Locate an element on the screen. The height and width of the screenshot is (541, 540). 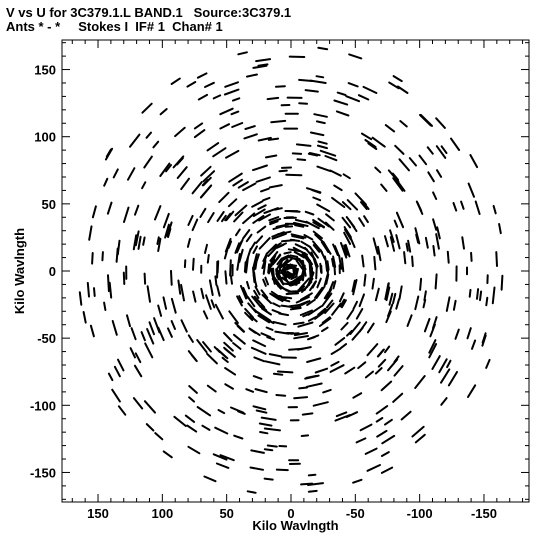
chart-title-line-2: Ants * - * Stokes I IF# 1 Chan# 1 is located at coordinates (114, 26).